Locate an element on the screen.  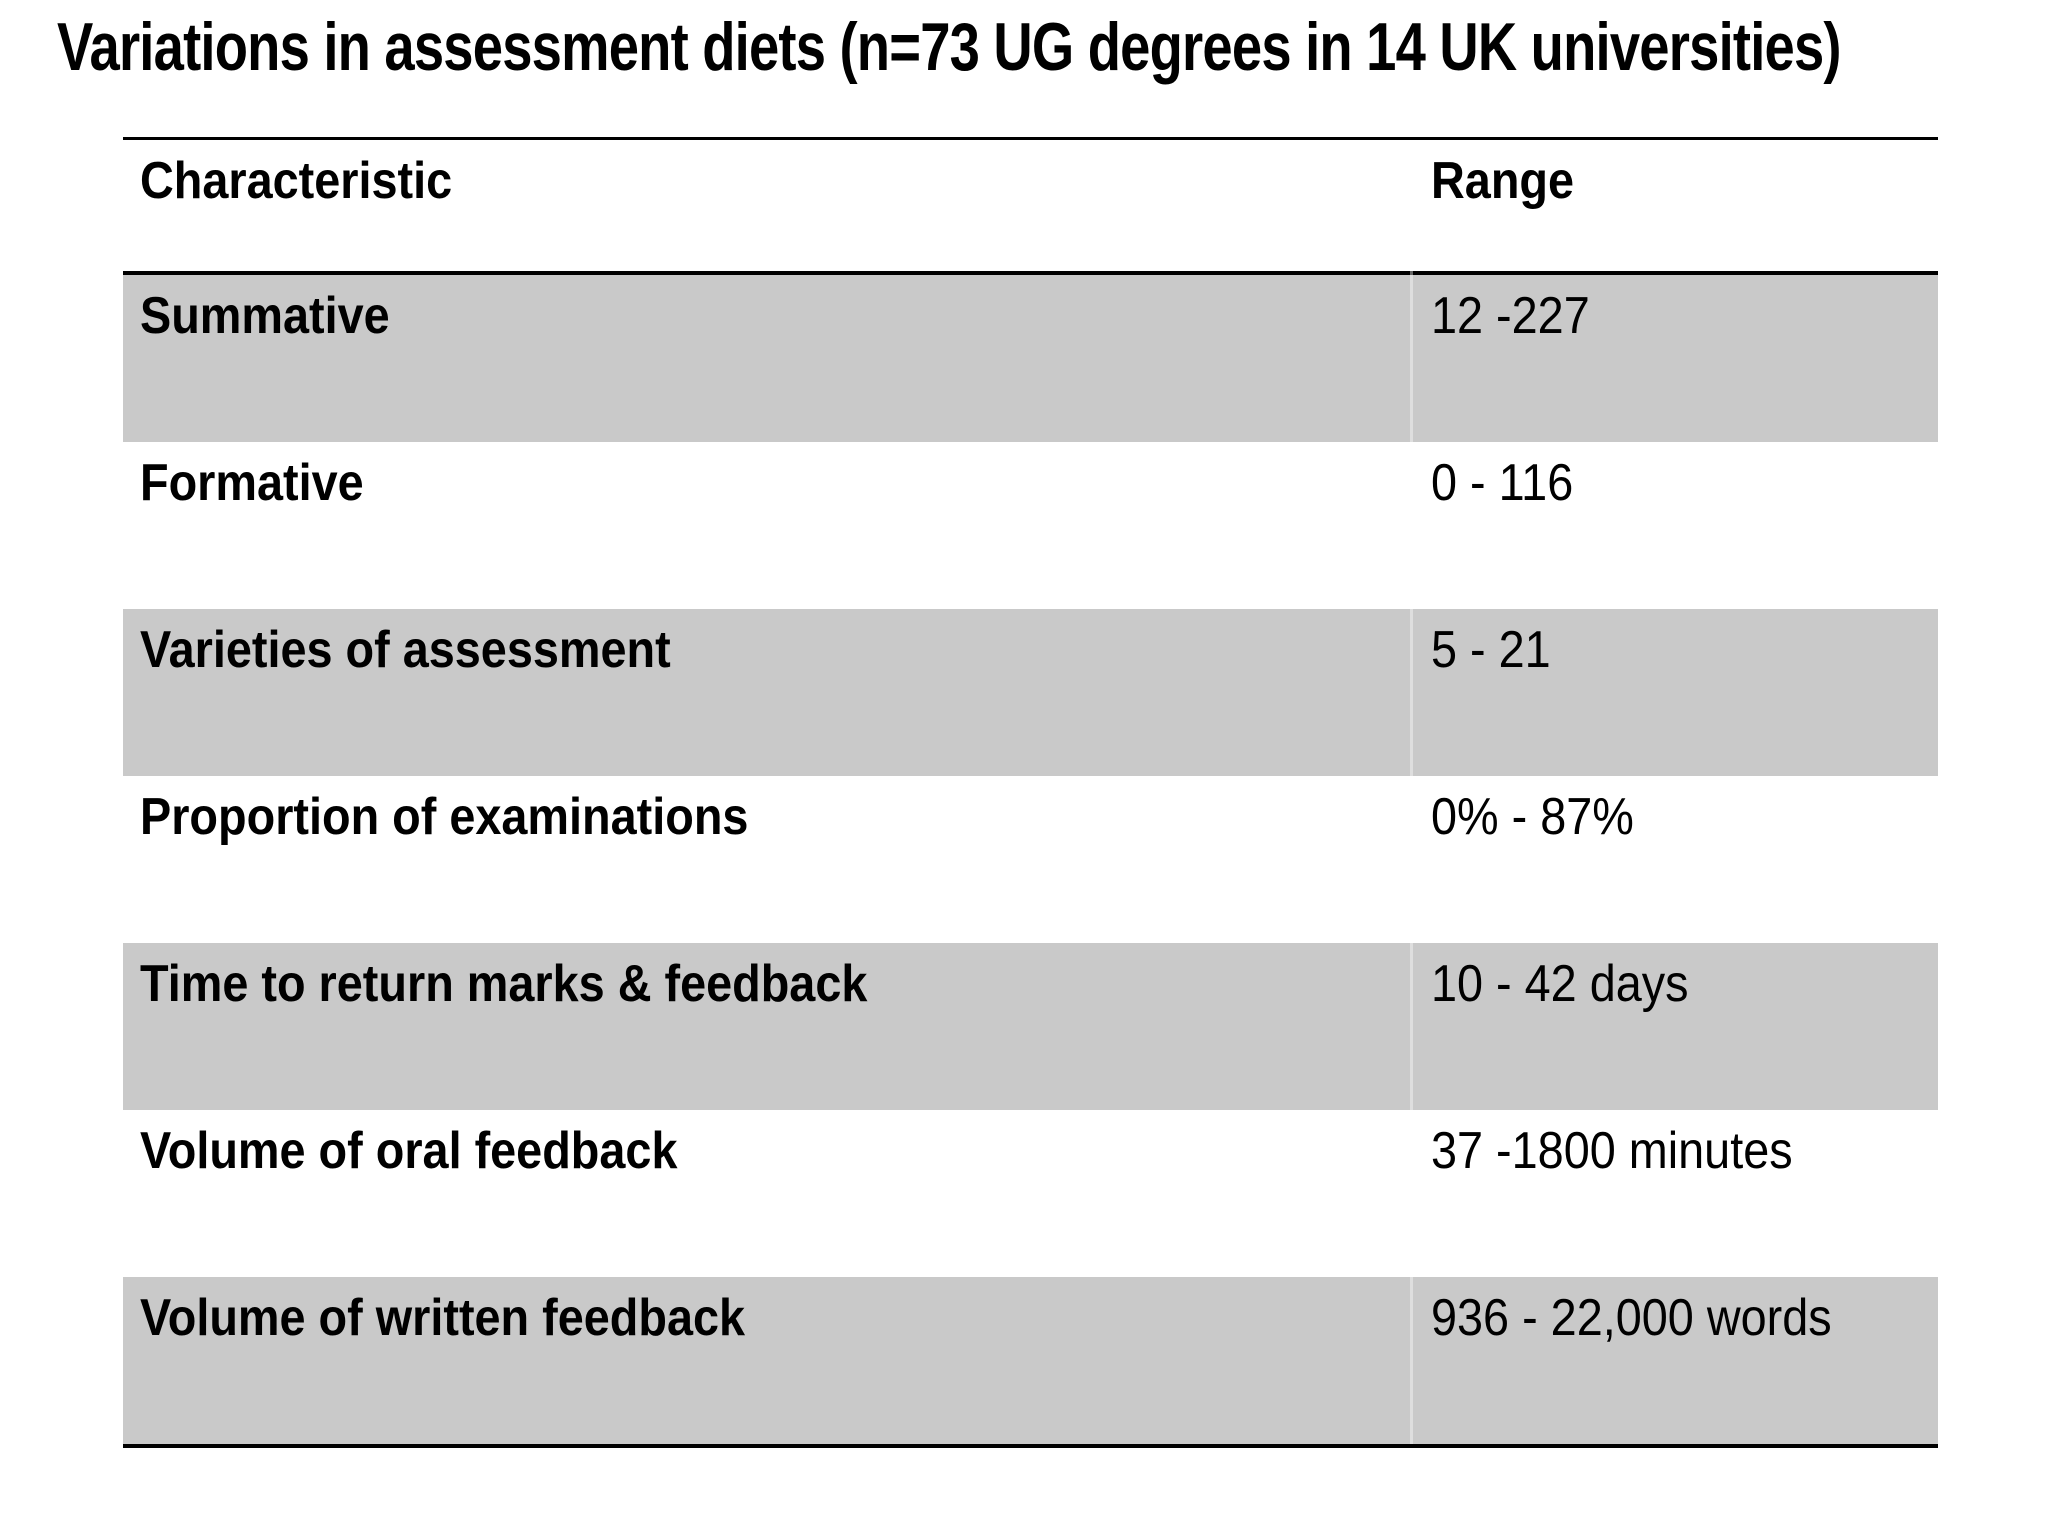
range-value: 10 - 42 days is located at coordinates (1560, 984).